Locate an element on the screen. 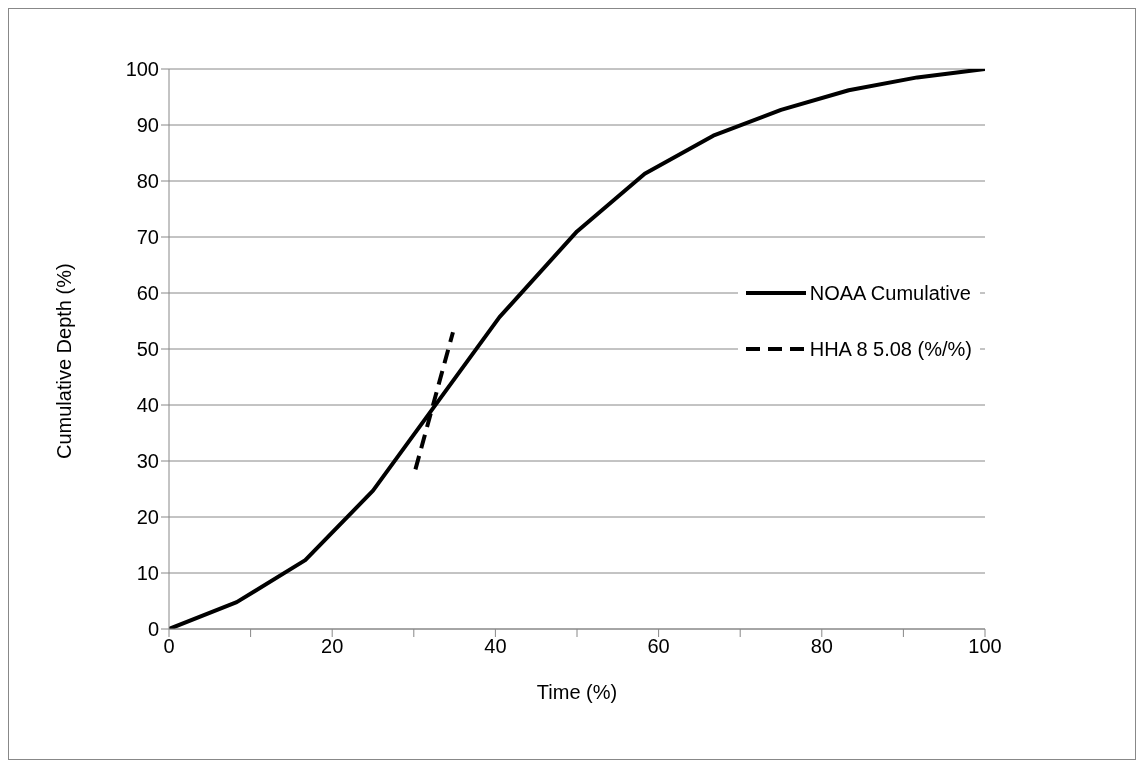  x-tick-label: 0 is located at coordinates (169, 646).